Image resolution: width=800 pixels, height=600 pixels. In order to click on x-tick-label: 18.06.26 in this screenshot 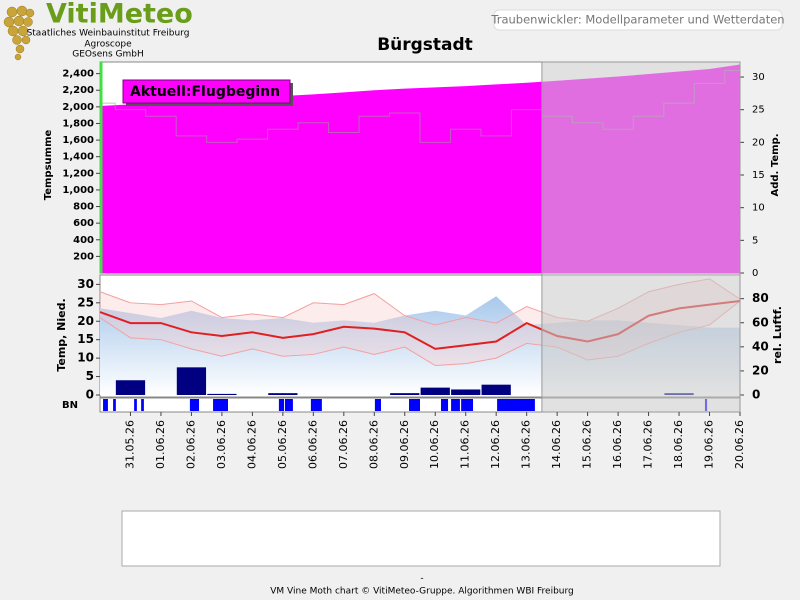, I will do `click(678, 444)`.